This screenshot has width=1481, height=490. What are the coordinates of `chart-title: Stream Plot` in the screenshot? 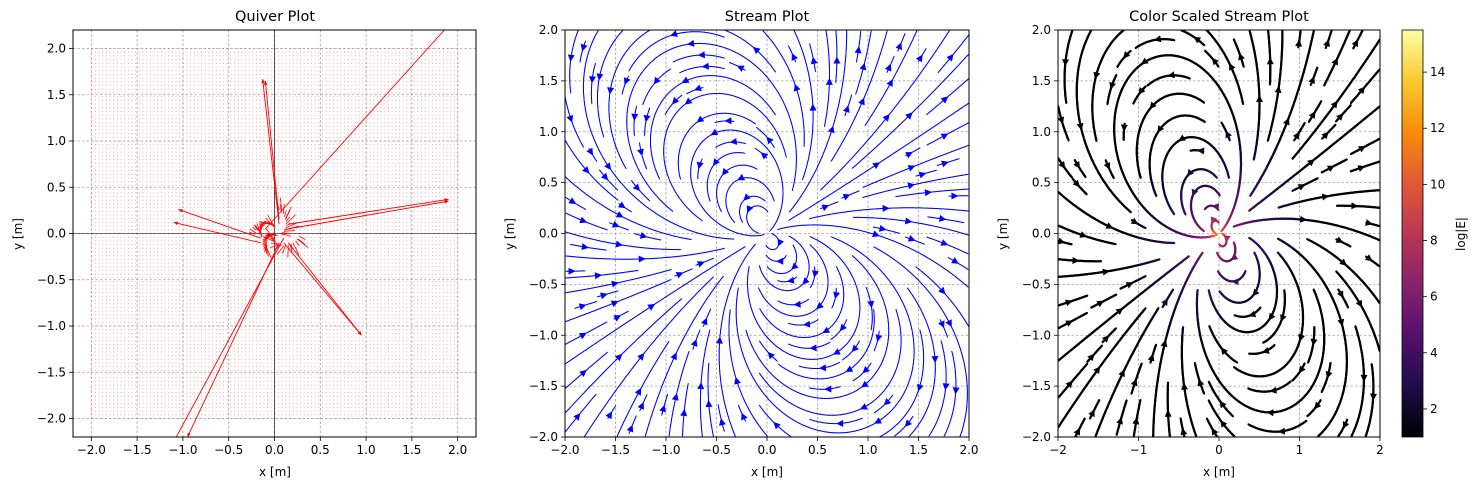 It's located at (767, 17).